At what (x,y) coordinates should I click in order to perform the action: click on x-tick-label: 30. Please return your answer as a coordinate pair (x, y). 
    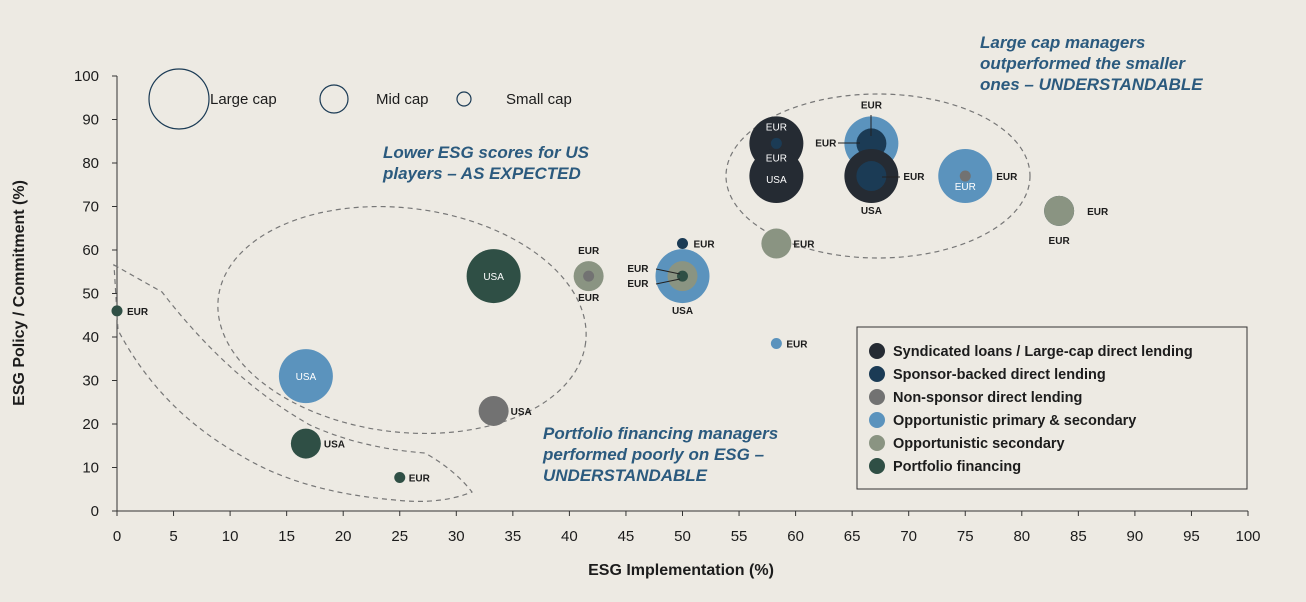
    Looking at the image, I should click on (456, 536).